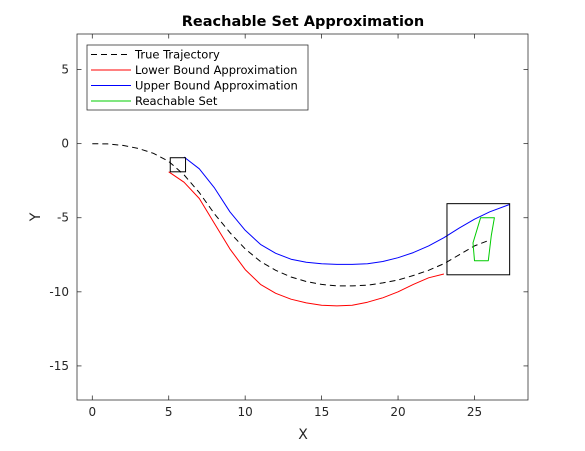 This screenshot has height=451, width=585. I want to click on x-tick-label: 25, so click(474, 412).